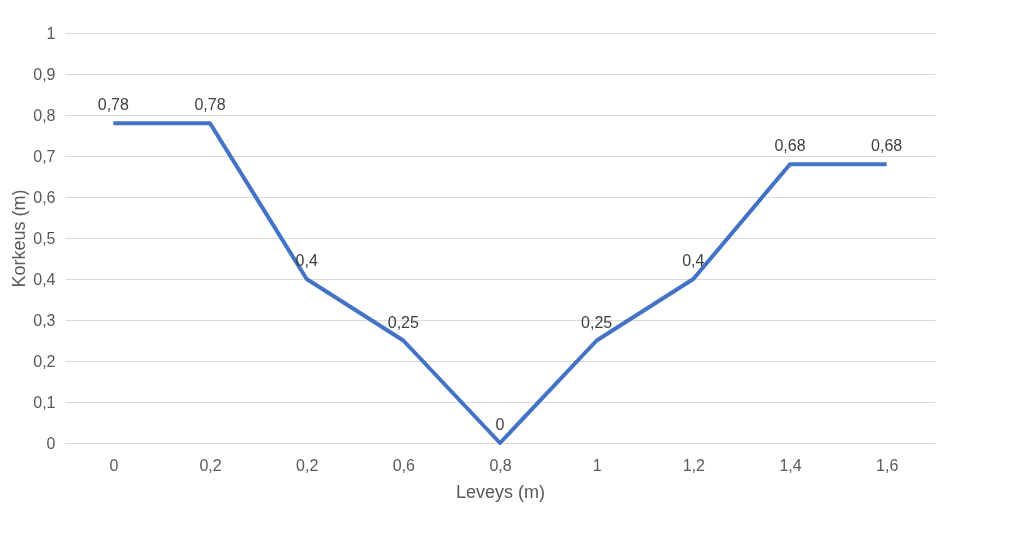 Image resolution: width=1030 pixels, height=560 pixels. Describe the element at coordinates (44, 320) in the screenshot. I see `y-tick-label: 0,3` at that location.